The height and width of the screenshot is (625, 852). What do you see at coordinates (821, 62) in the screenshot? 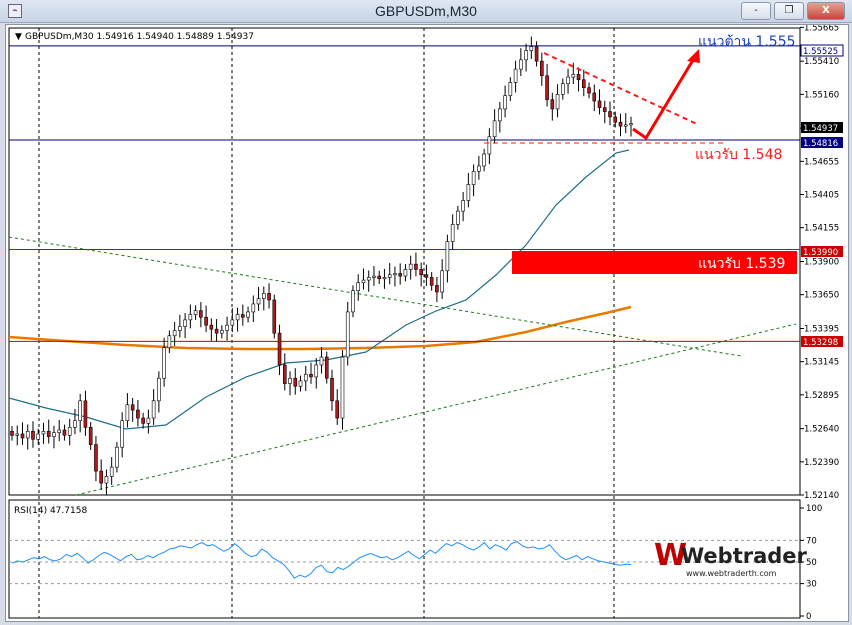
I see `price-tick-label: 1.55410` at bounding box center [821, 62].